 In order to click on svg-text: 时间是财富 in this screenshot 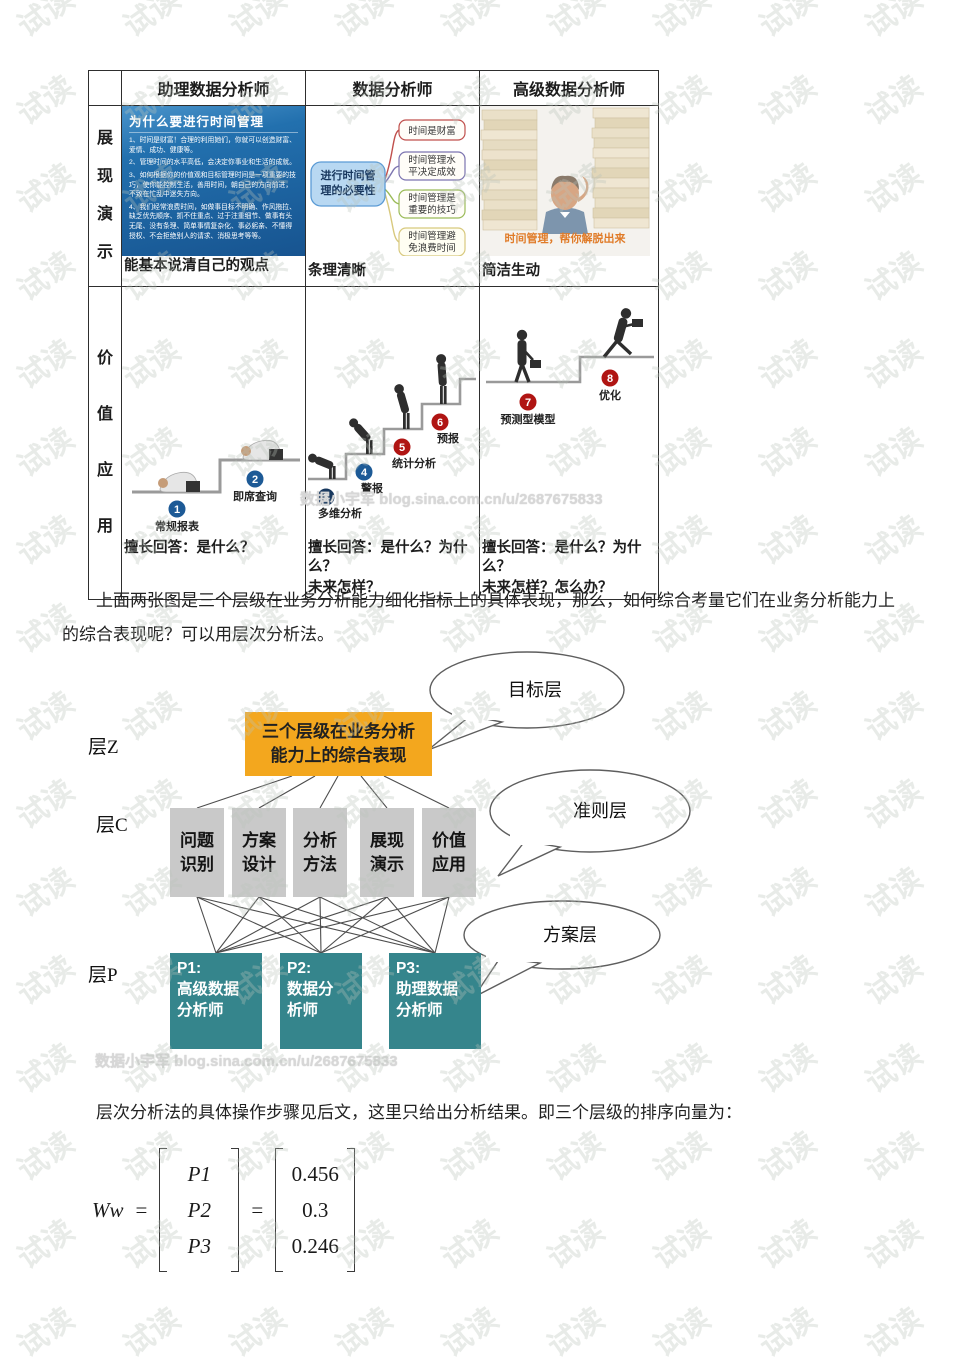, I will do `click(432, 131)`.